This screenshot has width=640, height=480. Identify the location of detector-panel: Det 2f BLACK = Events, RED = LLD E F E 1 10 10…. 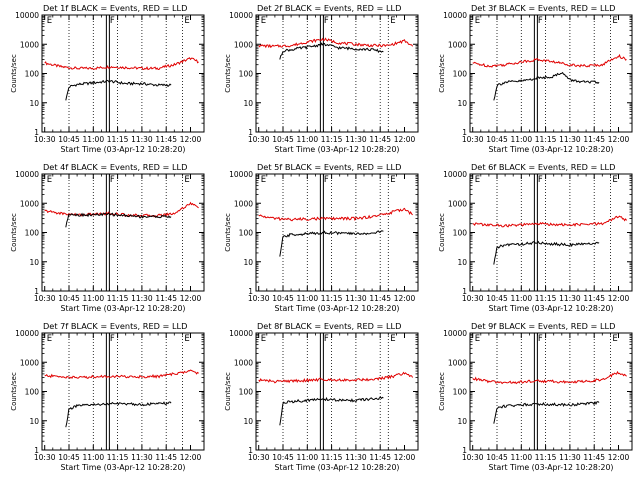
(321, 78).